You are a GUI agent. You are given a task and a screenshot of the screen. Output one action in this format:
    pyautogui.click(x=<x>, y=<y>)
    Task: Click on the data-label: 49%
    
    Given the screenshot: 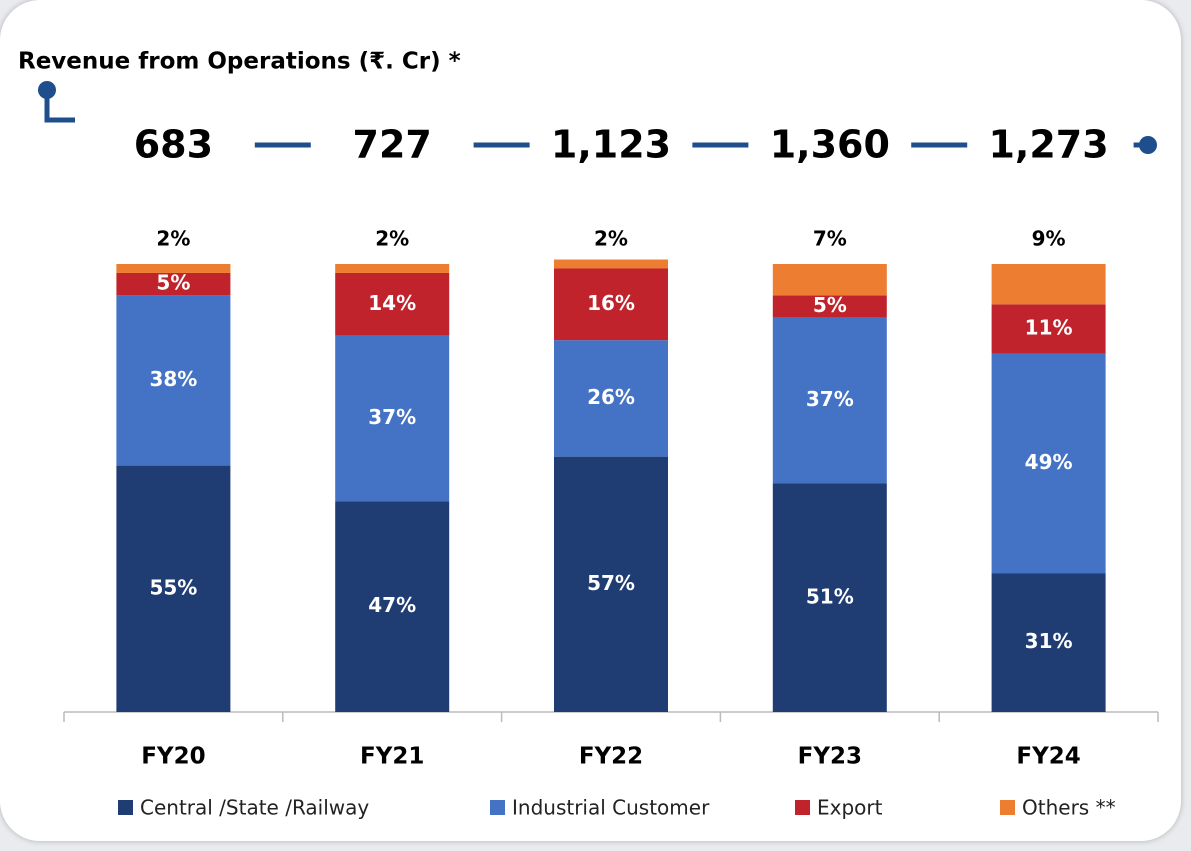 What is the action you would take?
    pyautogui.click(x=1049, y=462)
    